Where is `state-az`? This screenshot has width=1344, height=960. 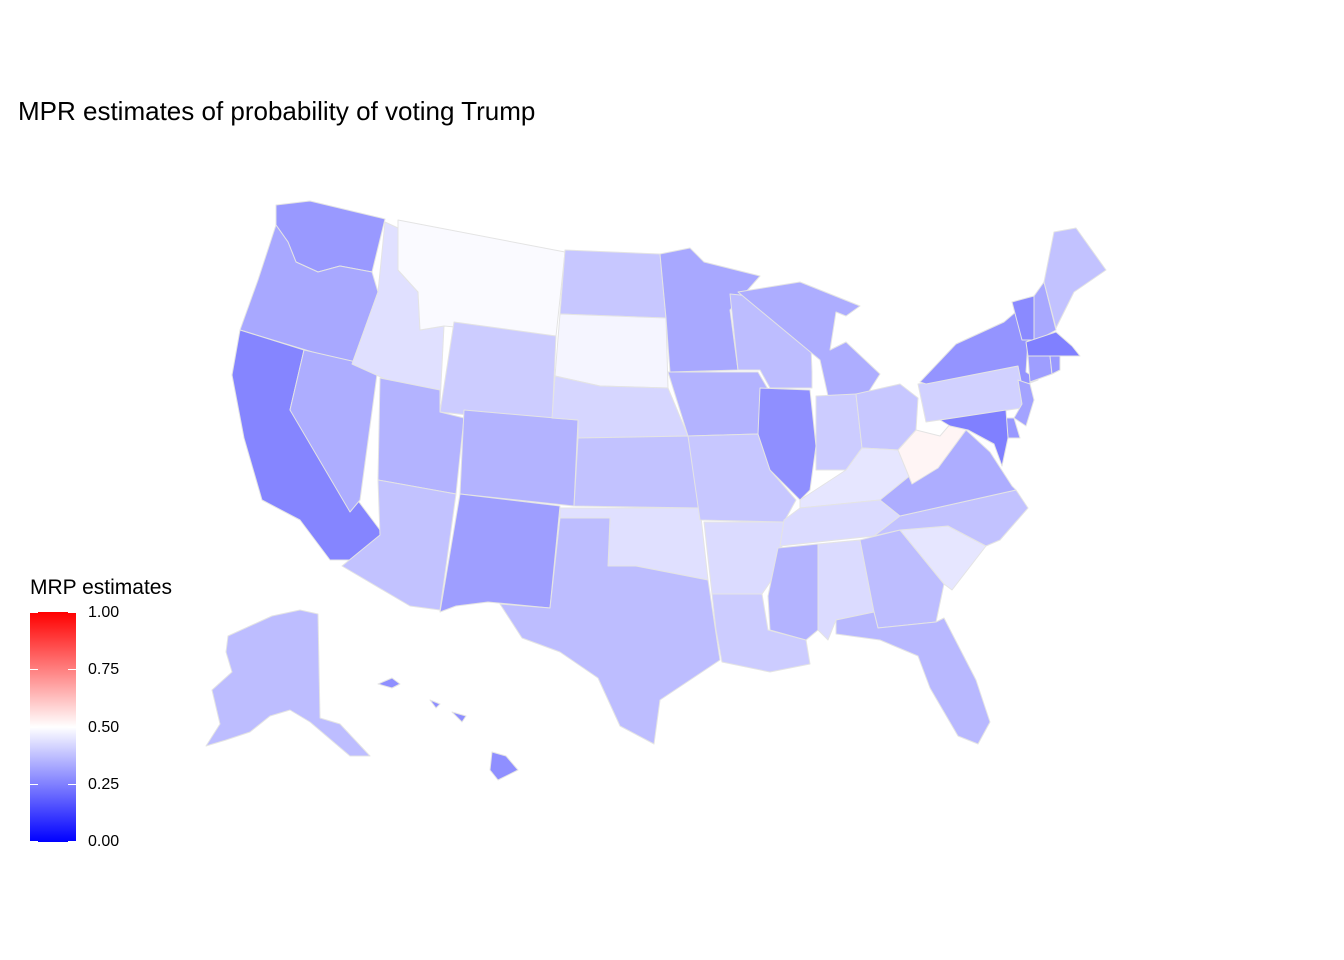 state-az is located at coordinates (399, 545).